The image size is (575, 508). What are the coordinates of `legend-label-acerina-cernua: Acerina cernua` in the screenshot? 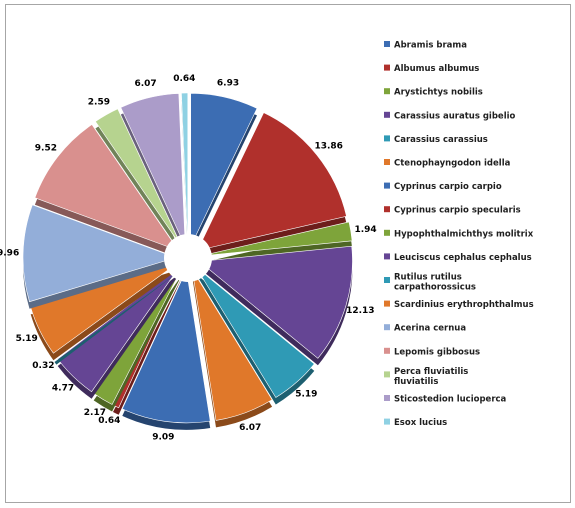 It's located at (430, 329).